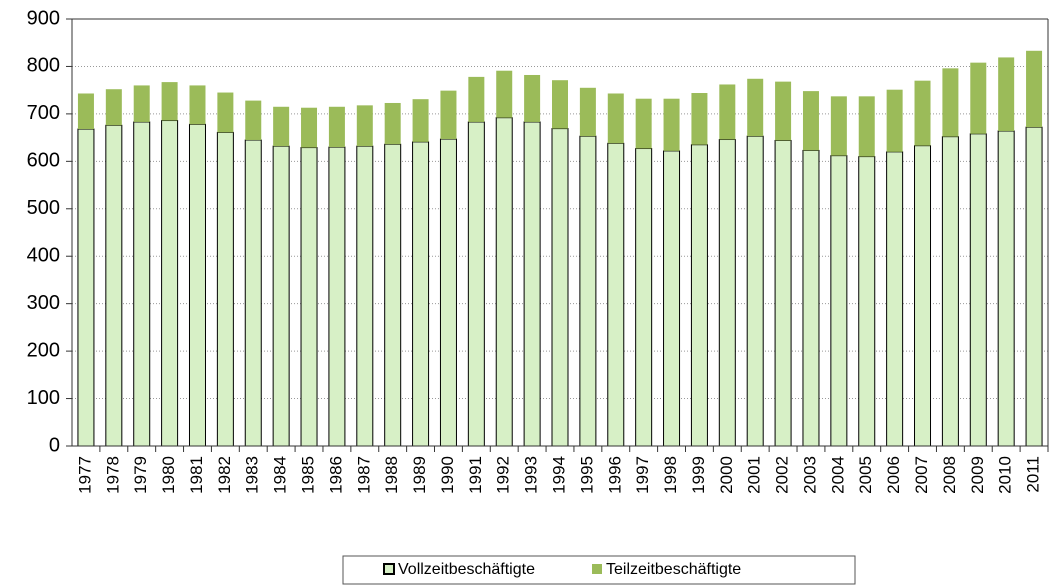 Image resolution: width=1050 pixels, height=585 pixels. Describe the element at coordinates (43, 208) in the screenshot. I see `y-tick-label: 500` at that location.